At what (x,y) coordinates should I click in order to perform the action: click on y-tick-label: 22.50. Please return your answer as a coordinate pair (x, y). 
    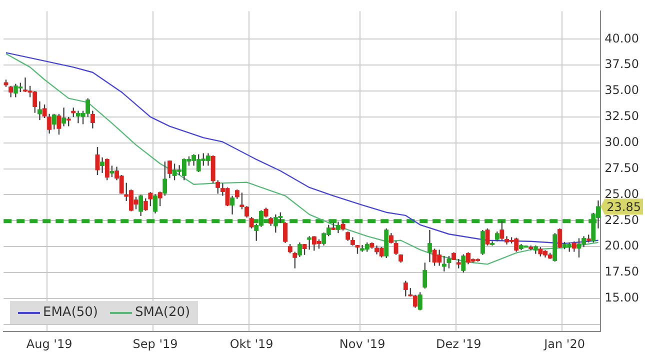
    Looking at the image, I should click on (622, 219).